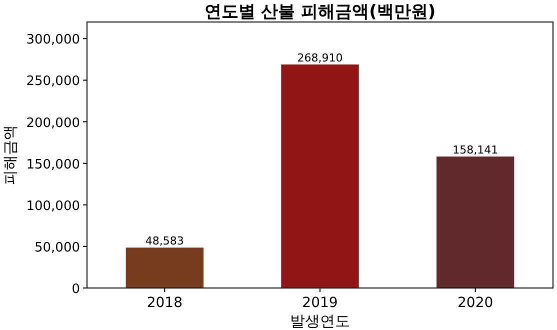 This screenshot has width=557, height=330. I want to click on x-tick-label: 2019, so click(320, 303).